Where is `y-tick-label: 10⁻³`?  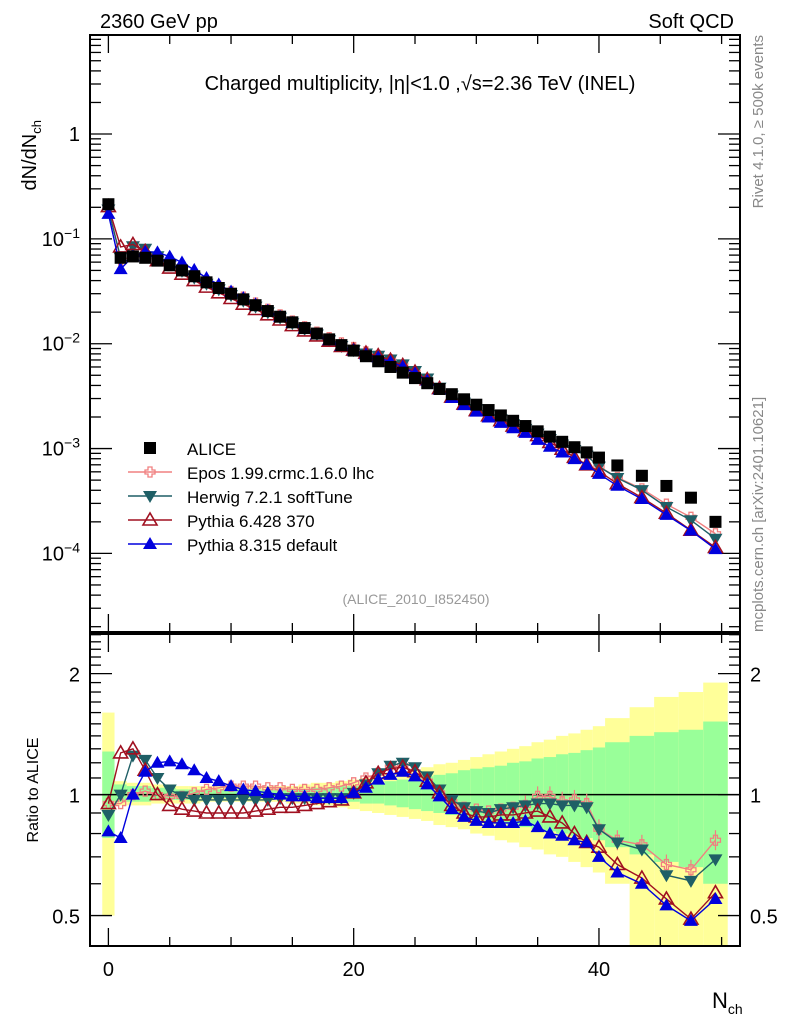 y-tick-label: 10⁻³ is located at coordinates (61, 448).